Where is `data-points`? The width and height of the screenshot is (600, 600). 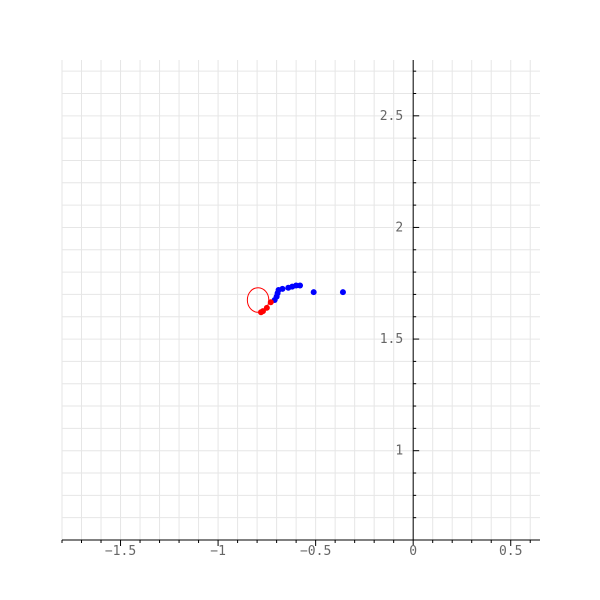
data-points is located at coordinates (302, 299).